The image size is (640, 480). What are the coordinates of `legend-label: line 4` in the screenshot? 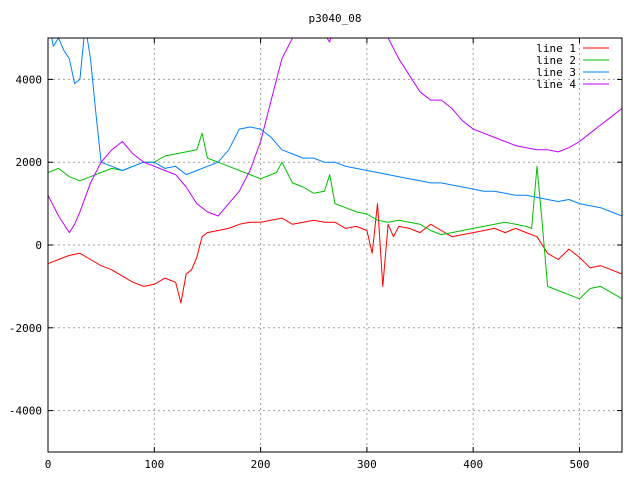 It's located at (556, 84).